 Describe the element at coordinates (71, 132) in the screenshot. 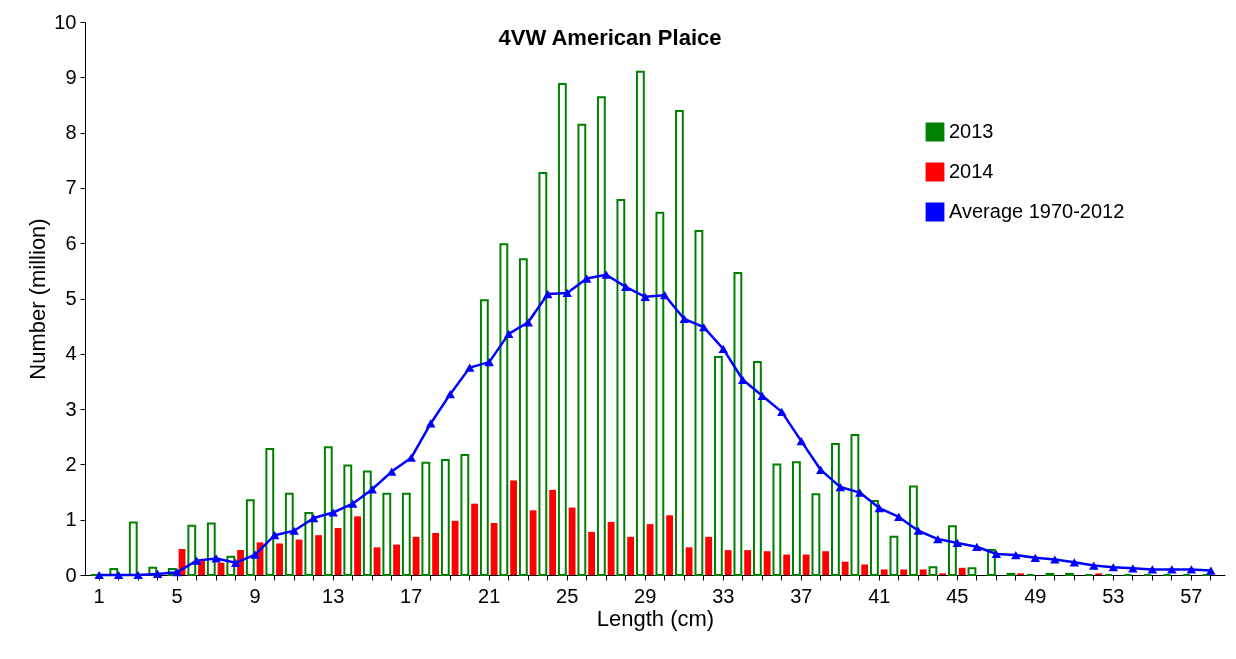

I see `y-tick-label: 8` at that location.